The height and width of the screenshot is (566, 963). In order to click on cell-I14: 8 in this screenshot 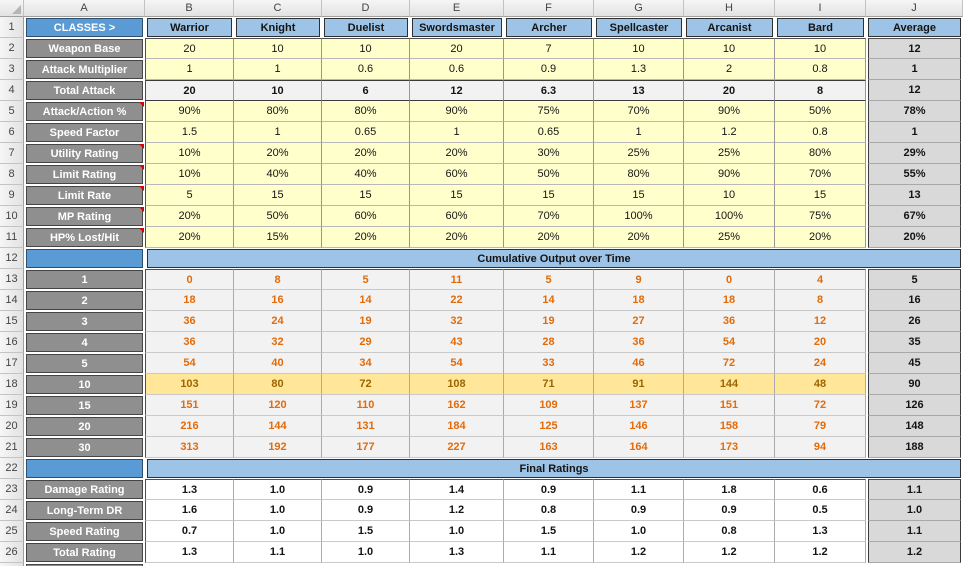, I will do `click(820, 300)`.